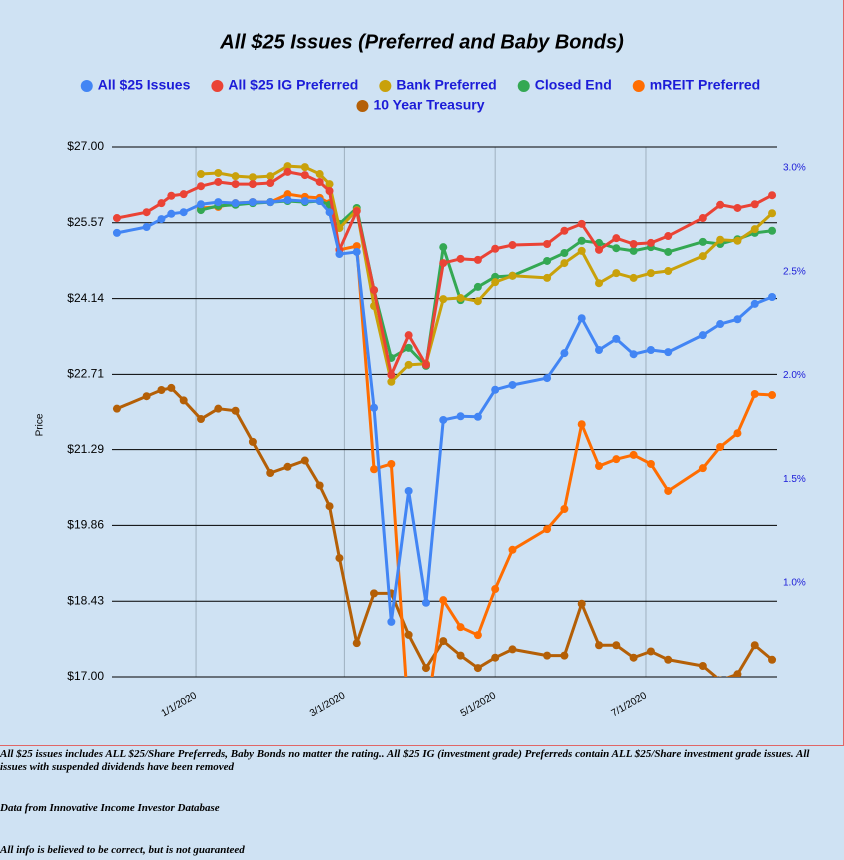 The image size is (844, 860). Describe the element at coordinates (85, 525) in the screenshot. I see `y-tick-label: $19.86` at that location.